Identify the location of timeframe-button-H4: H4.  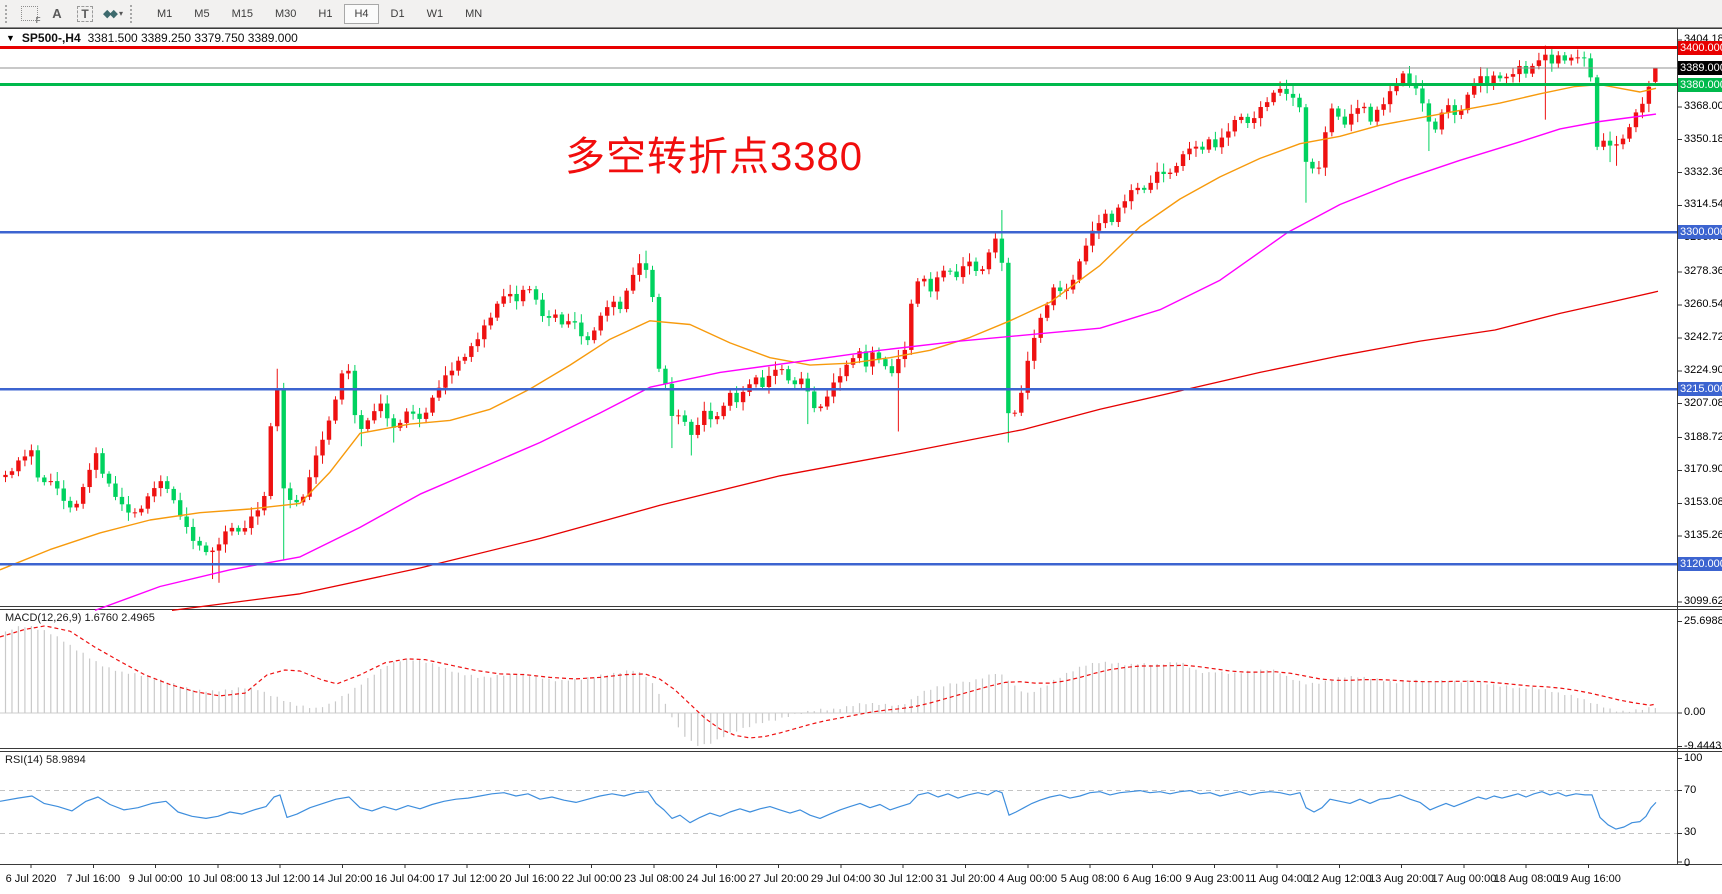
(361, 13).